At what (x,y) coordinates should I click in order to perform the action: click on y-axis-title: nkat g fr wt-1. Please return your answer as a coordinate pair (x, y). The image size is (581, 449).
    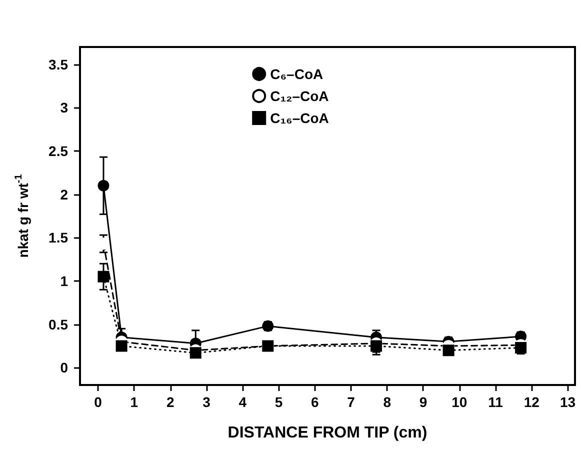
    Looking at the image, I should click on (22, 216).